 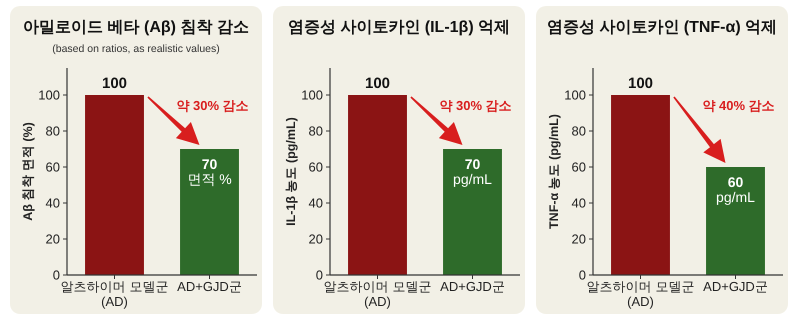 I want to click on chart-title: 염증성 사이토카인 (TNF-α) 억제, so click(x=662, y=27).